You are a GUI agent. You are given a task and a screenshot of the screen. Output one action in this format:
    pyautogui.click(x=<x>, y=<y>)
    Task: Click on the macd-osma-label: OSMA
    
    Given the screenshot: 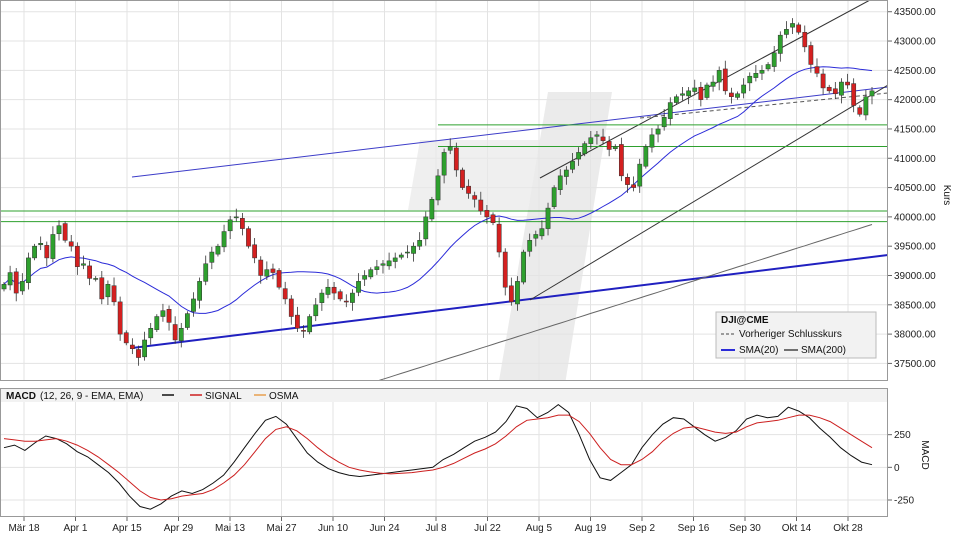 What is the action you would take?
    pyautogui.click(x=284, y=396)
    